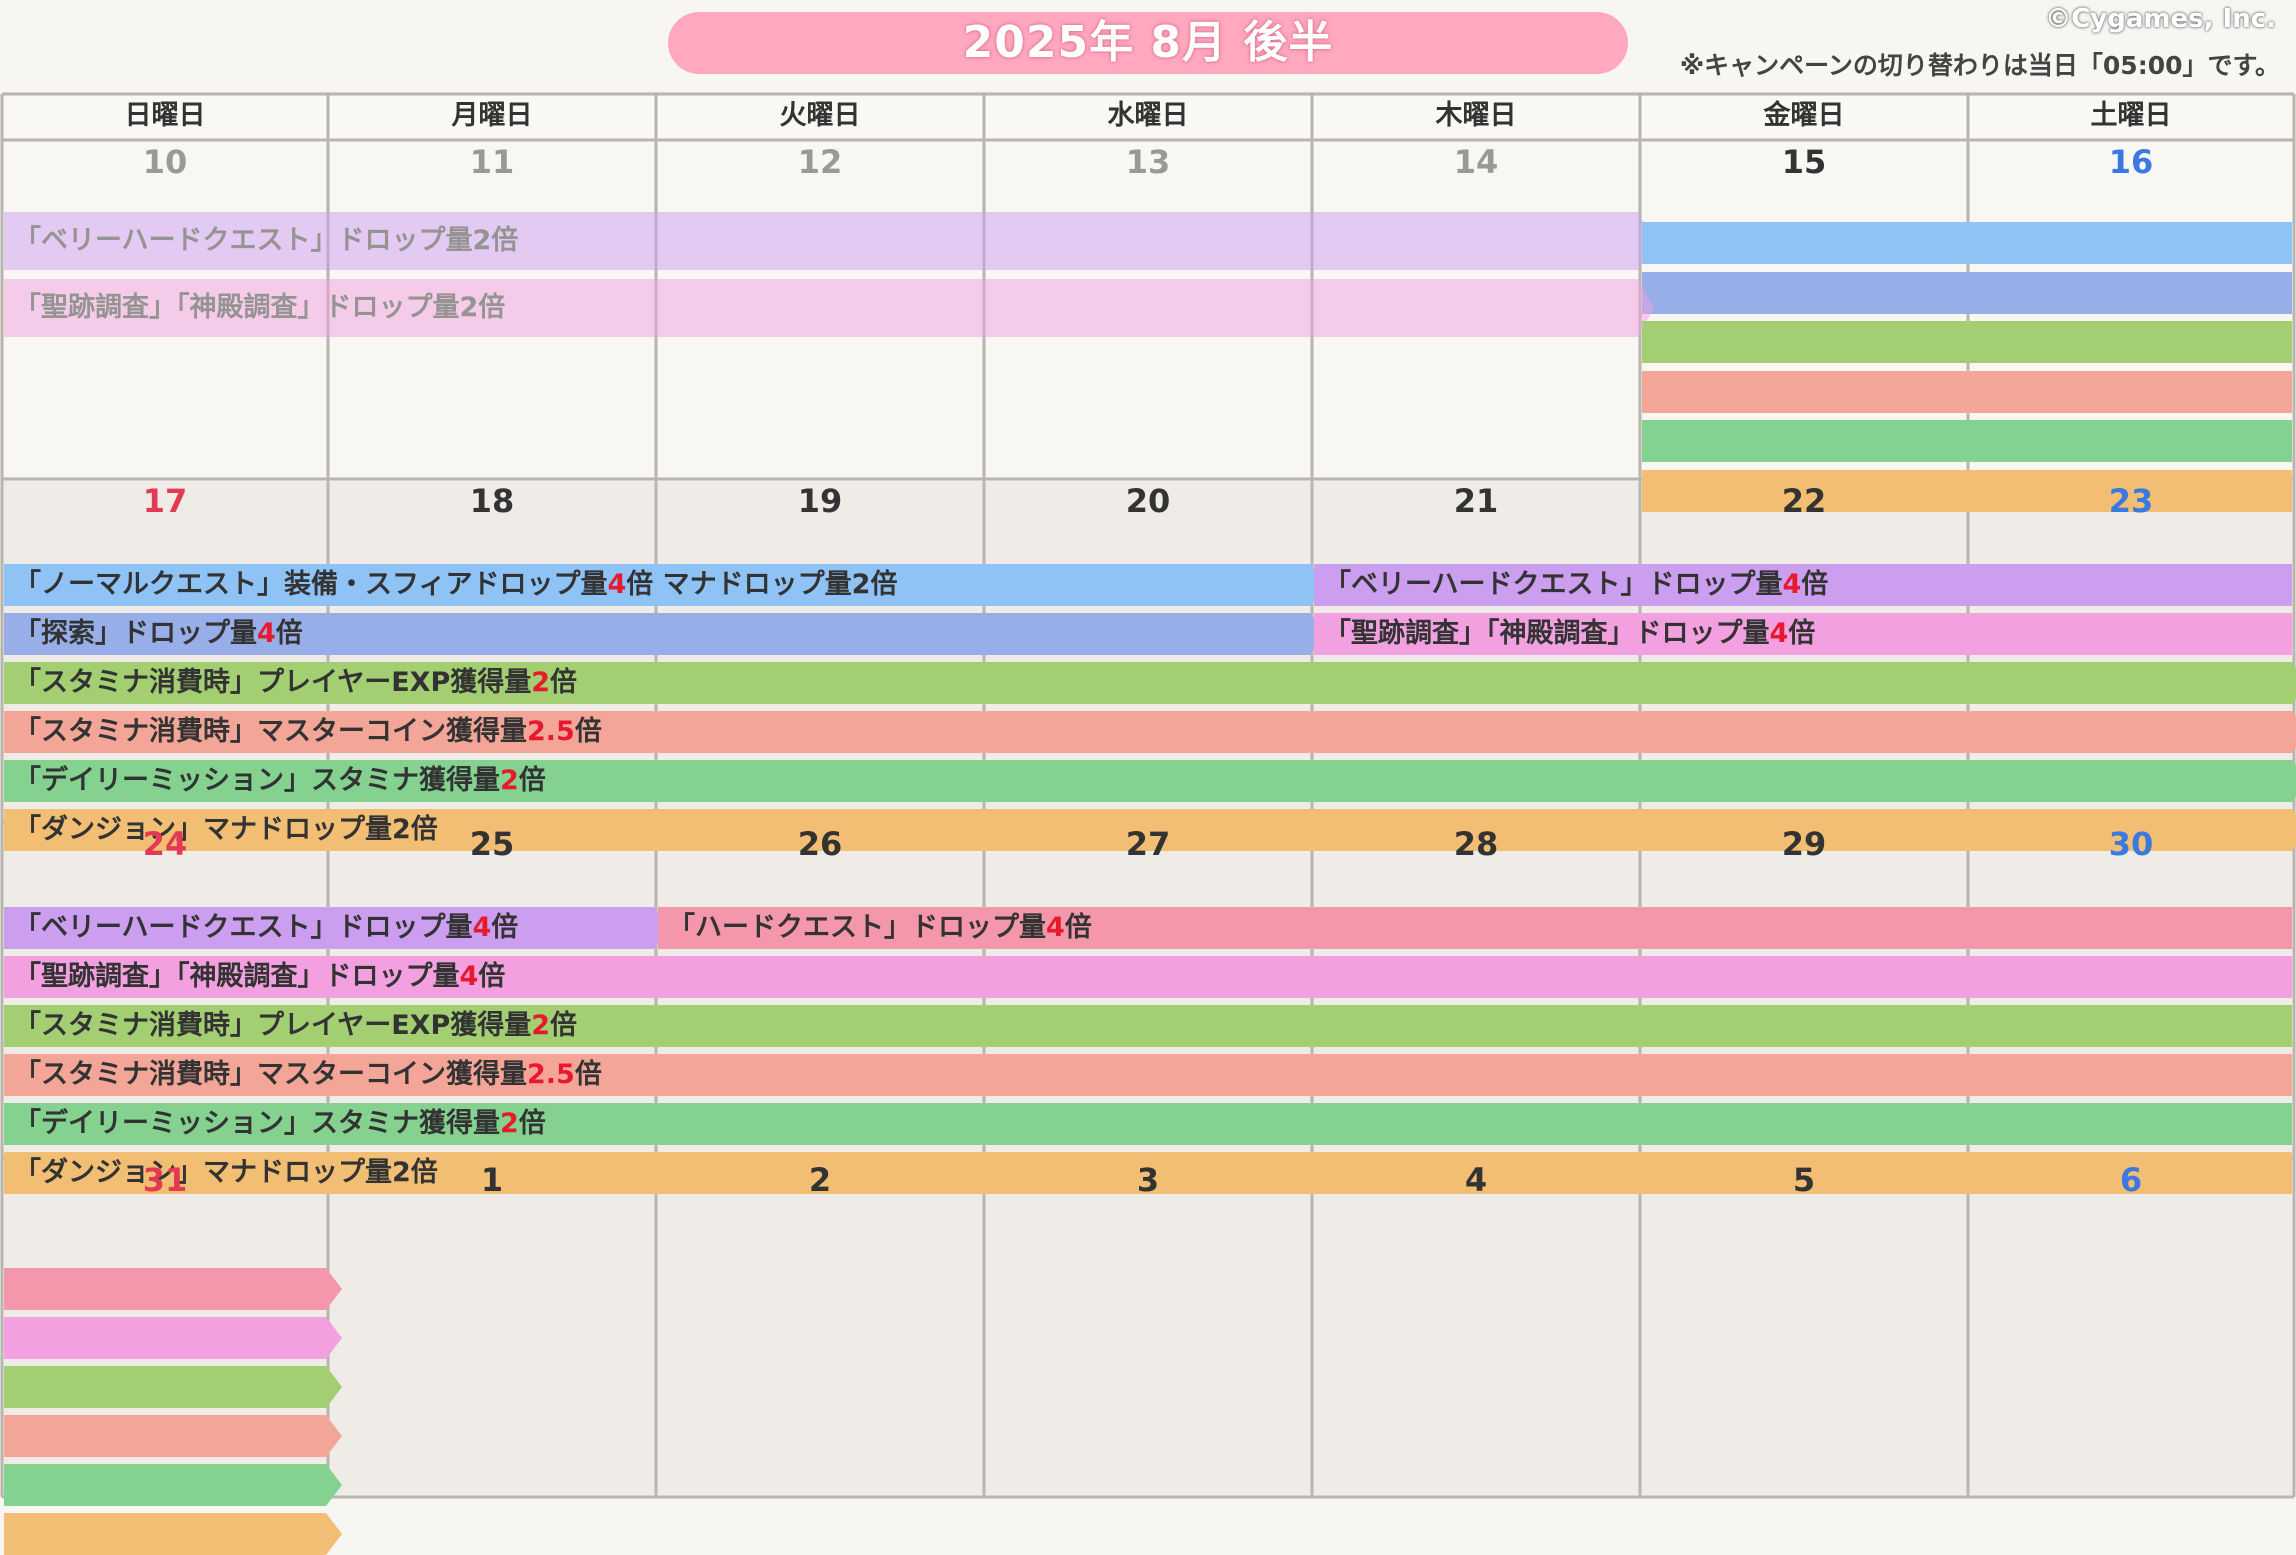  Describe the element at coordinates (2131, 162) in the screenshot. I see `day-number-16: 16` at that location.